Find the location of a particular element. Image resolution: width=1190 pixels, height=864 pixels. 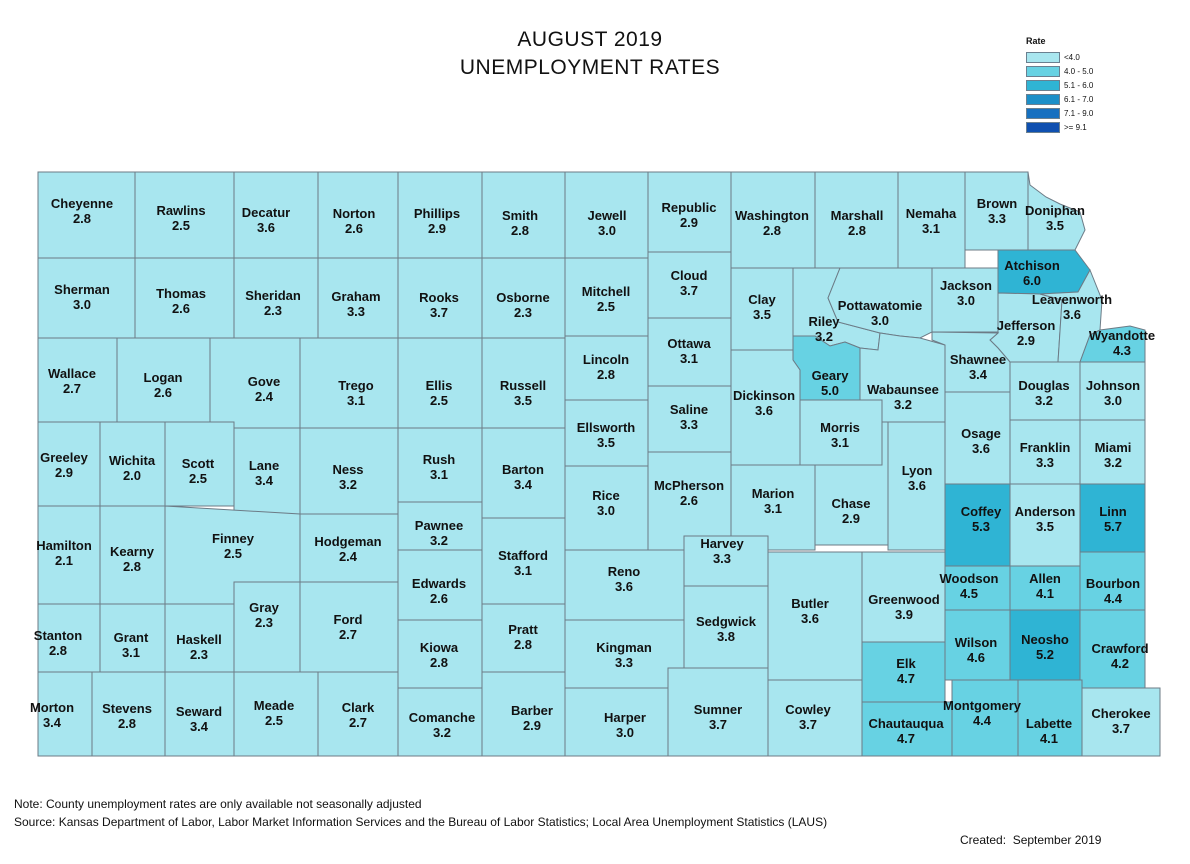

county-rate-lane: 3.4 is located at coordinates (264, 480).